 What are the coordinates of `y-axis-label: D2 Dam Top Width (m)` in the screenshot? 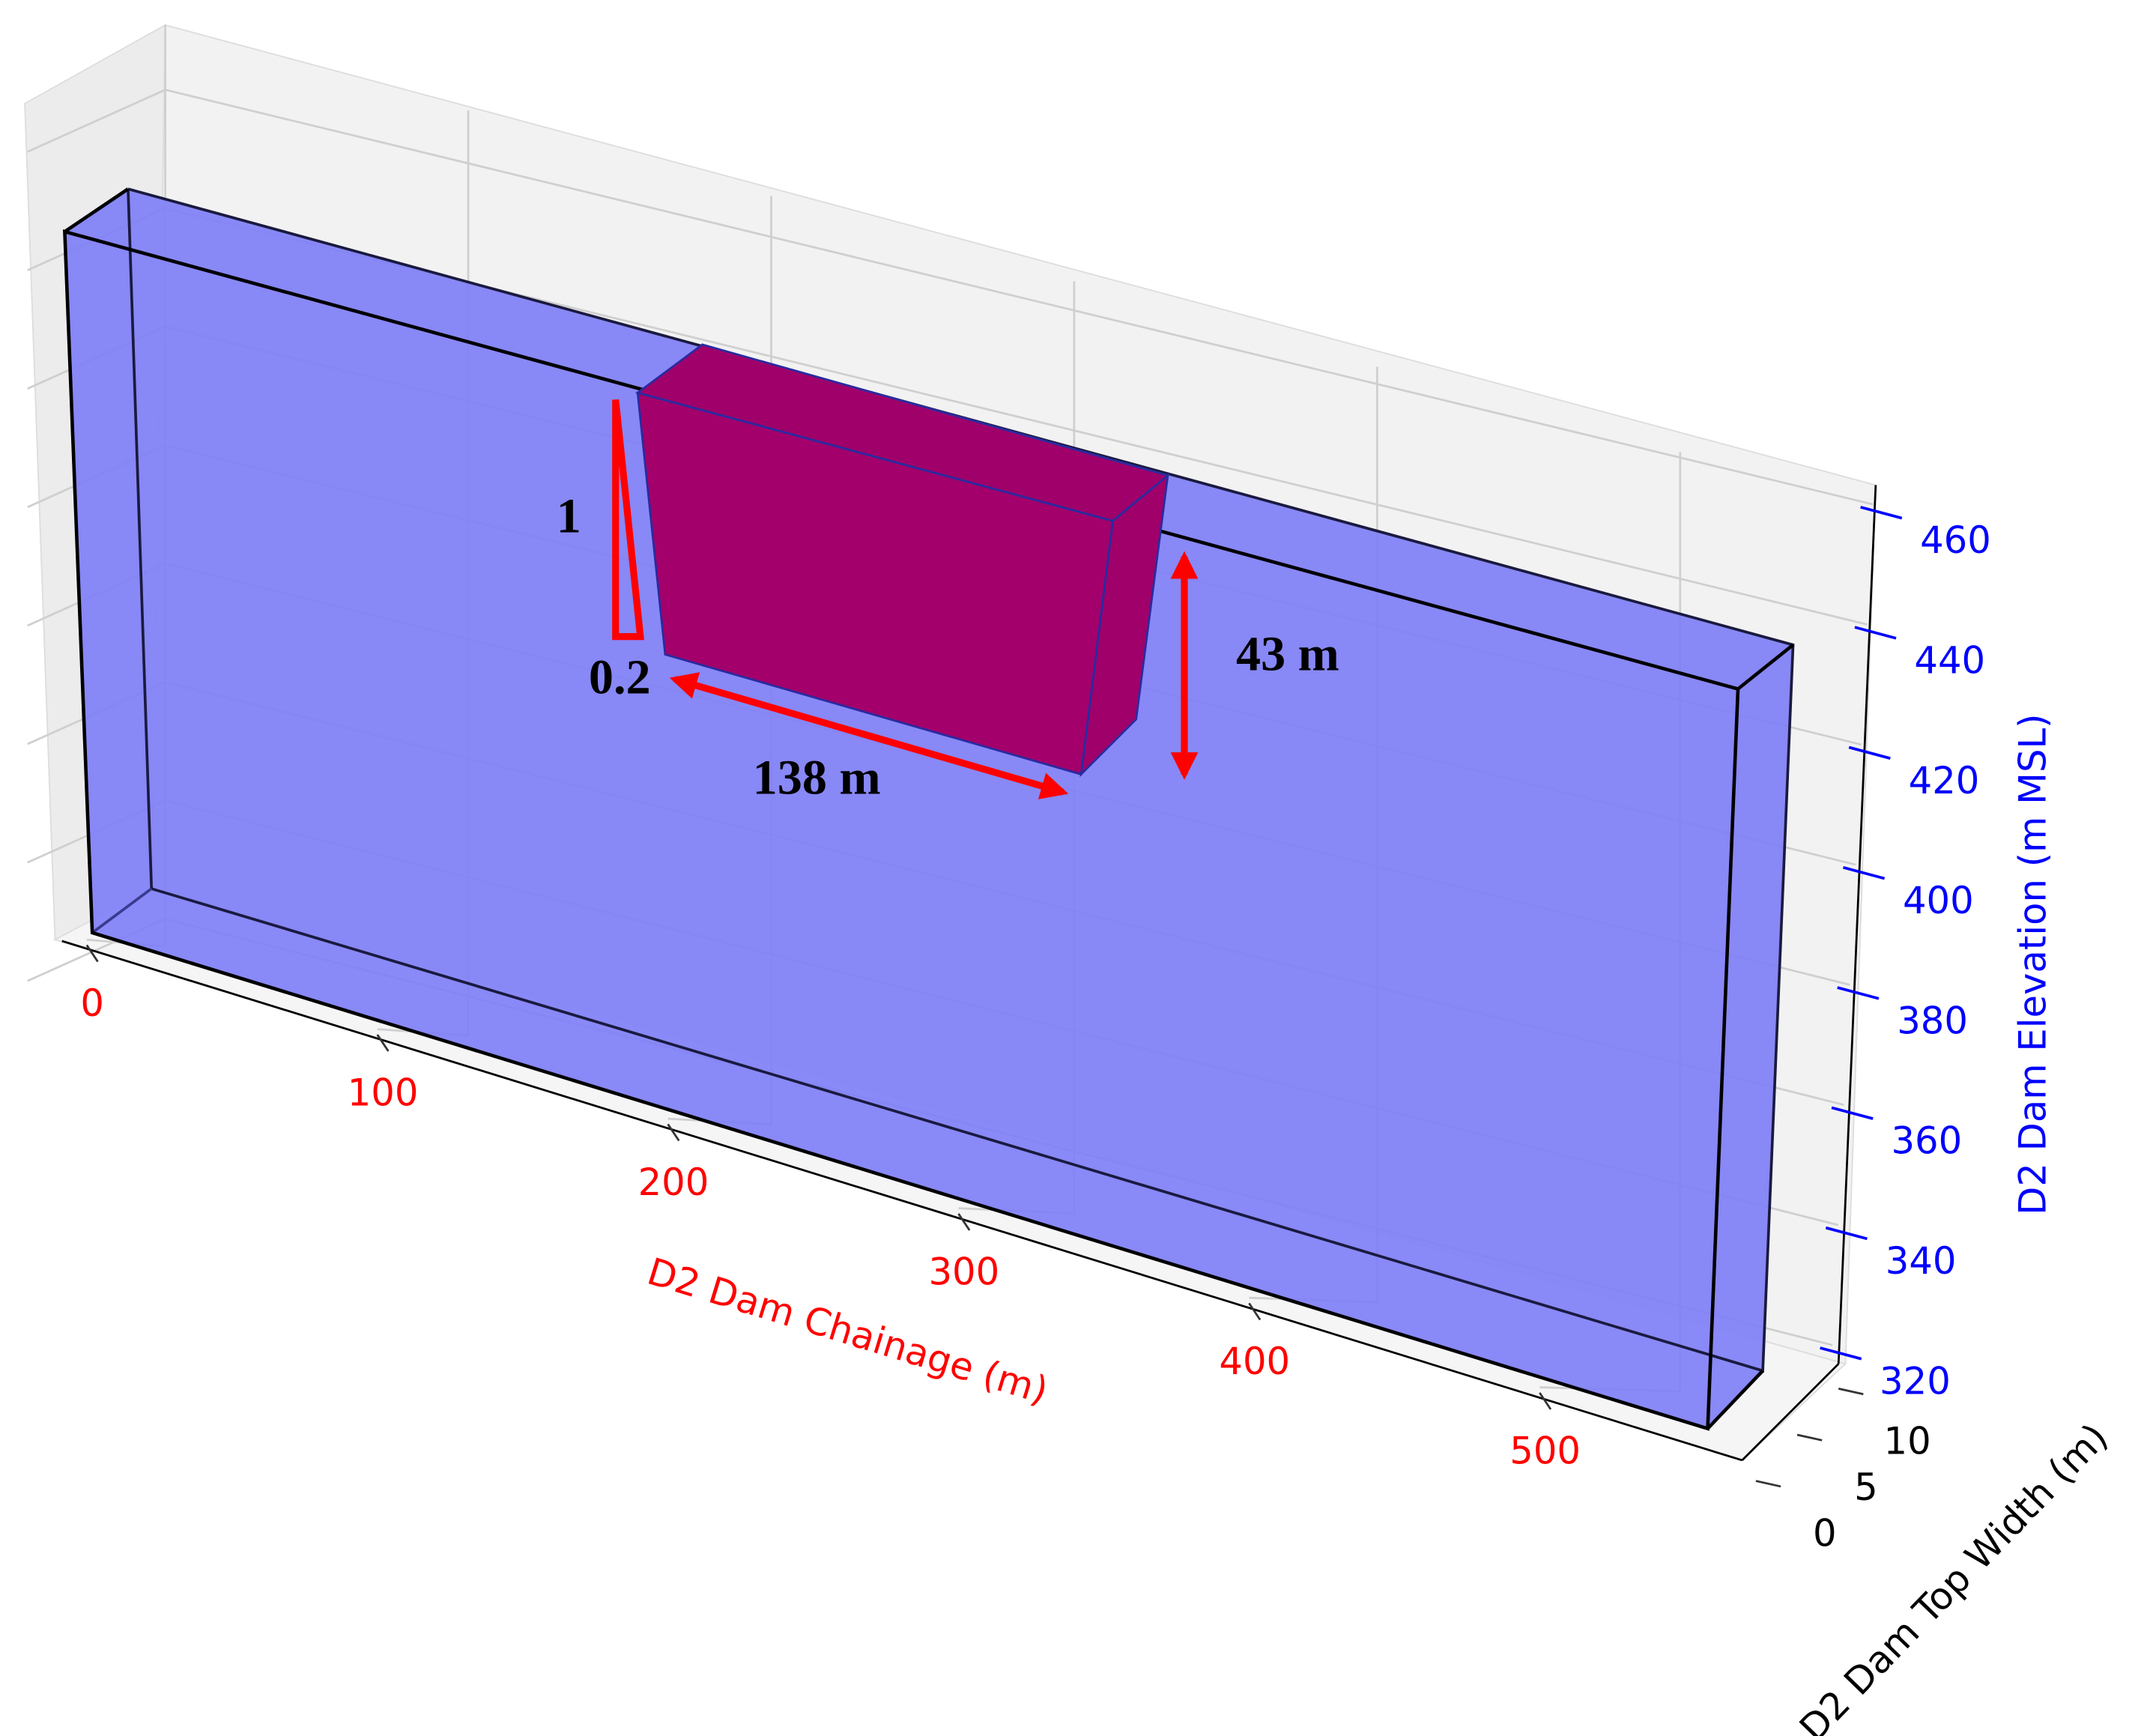 It's located at (1954, 1575).